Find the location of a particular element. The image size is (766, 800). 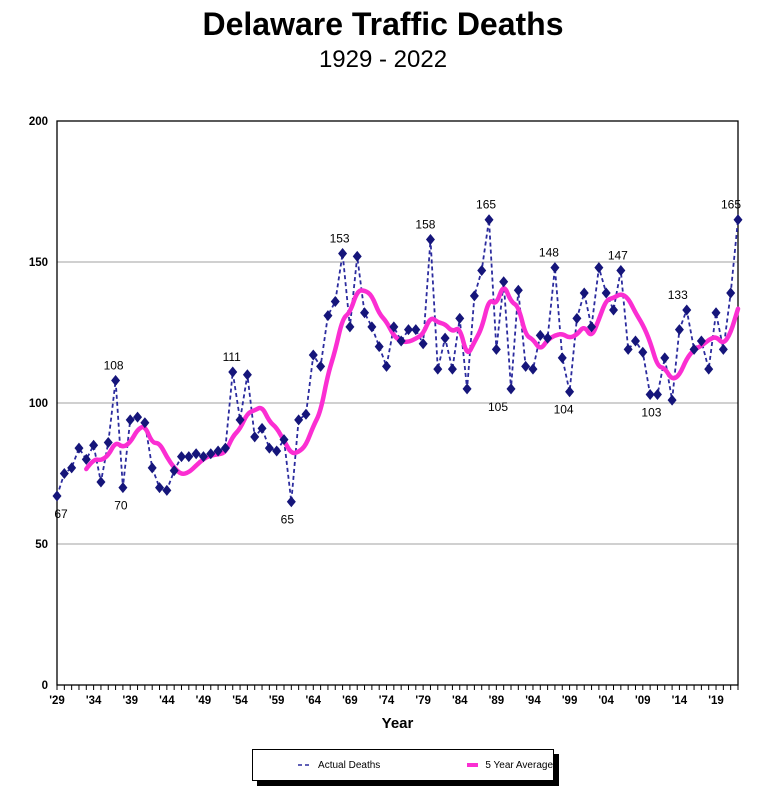

x-axis-label: '74 is located at coordinates (387, 701).